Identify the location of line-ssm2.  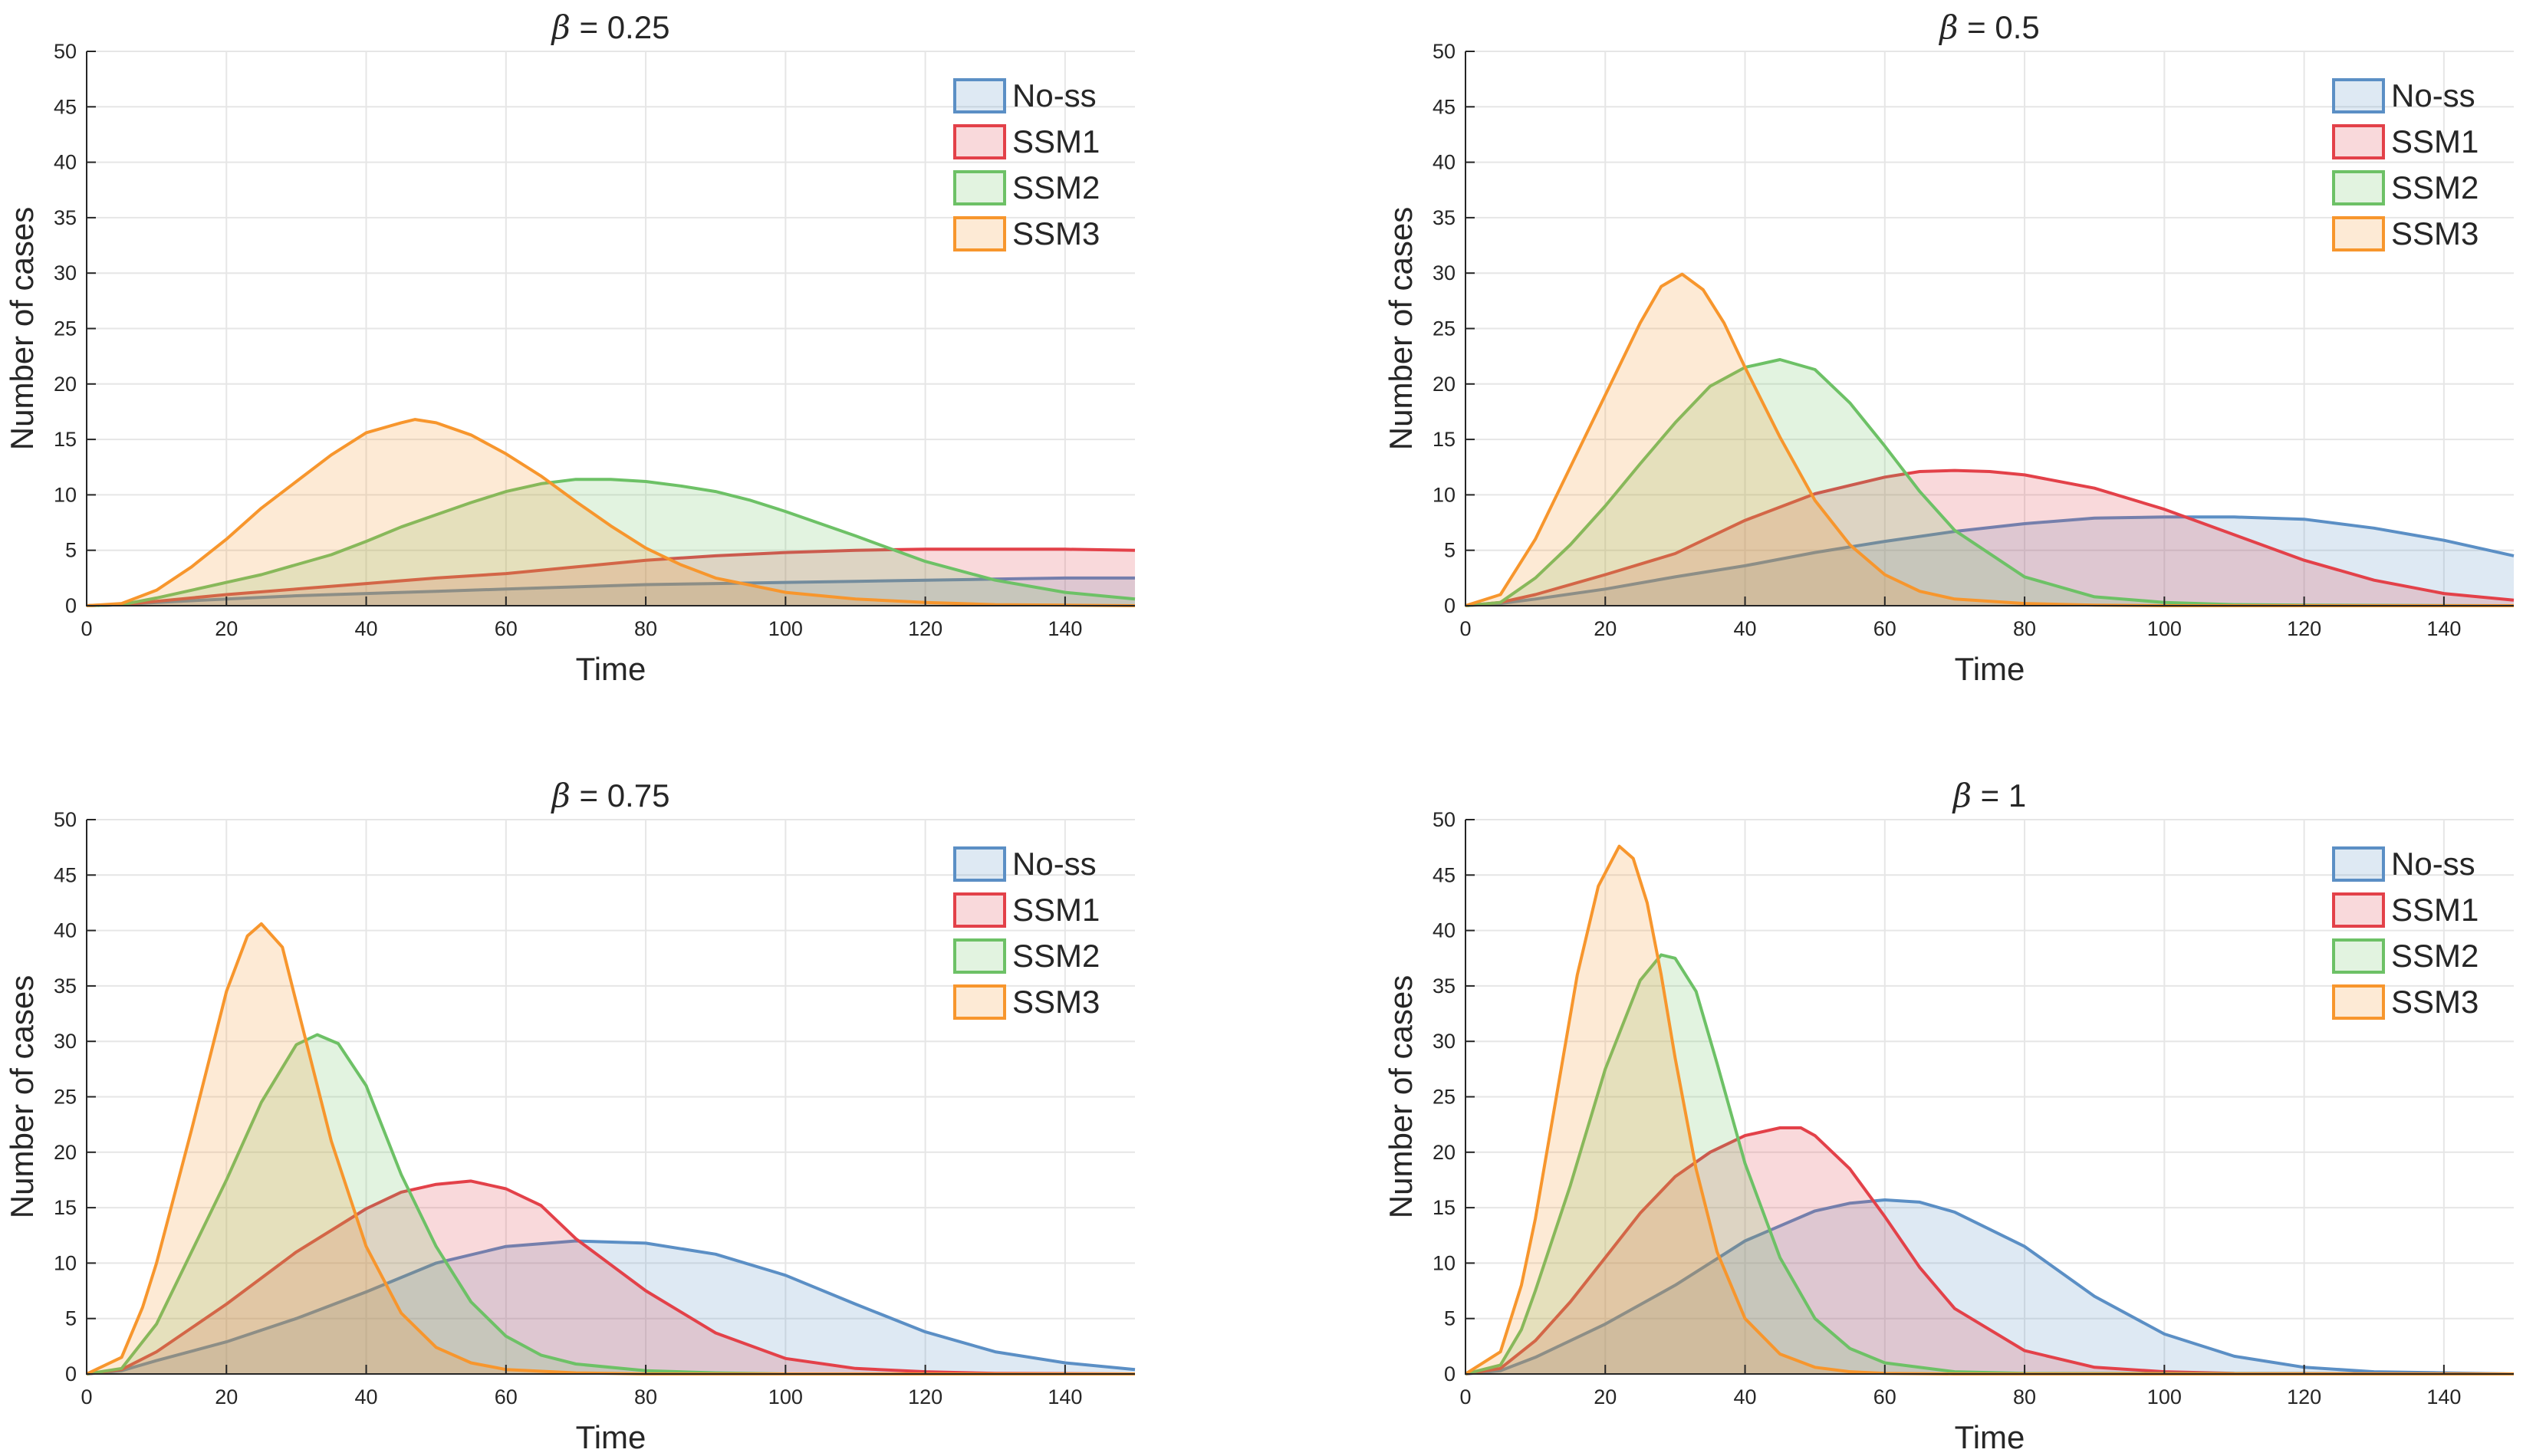
(610, 1204).